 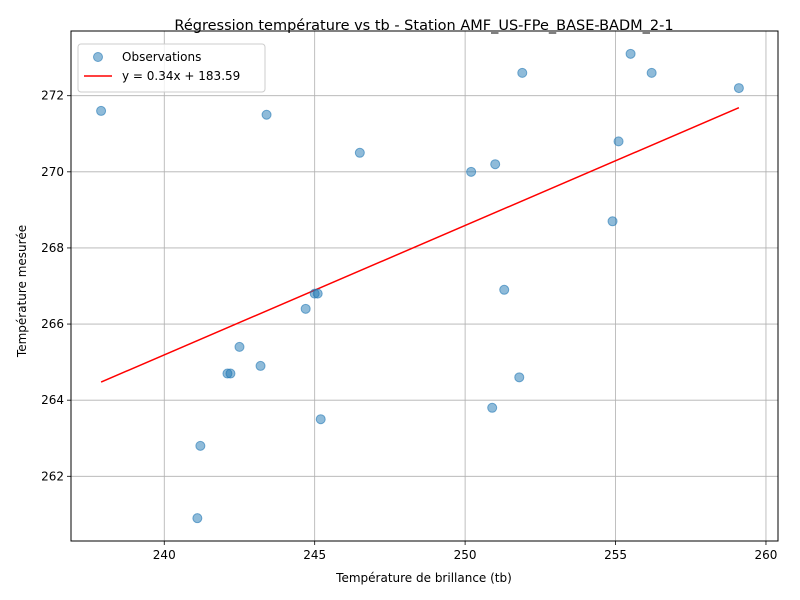 What do you see at coordinates (615, 555) in the screenshot?
I see `x-tick-label: 255` at bounding box center [615, 555].